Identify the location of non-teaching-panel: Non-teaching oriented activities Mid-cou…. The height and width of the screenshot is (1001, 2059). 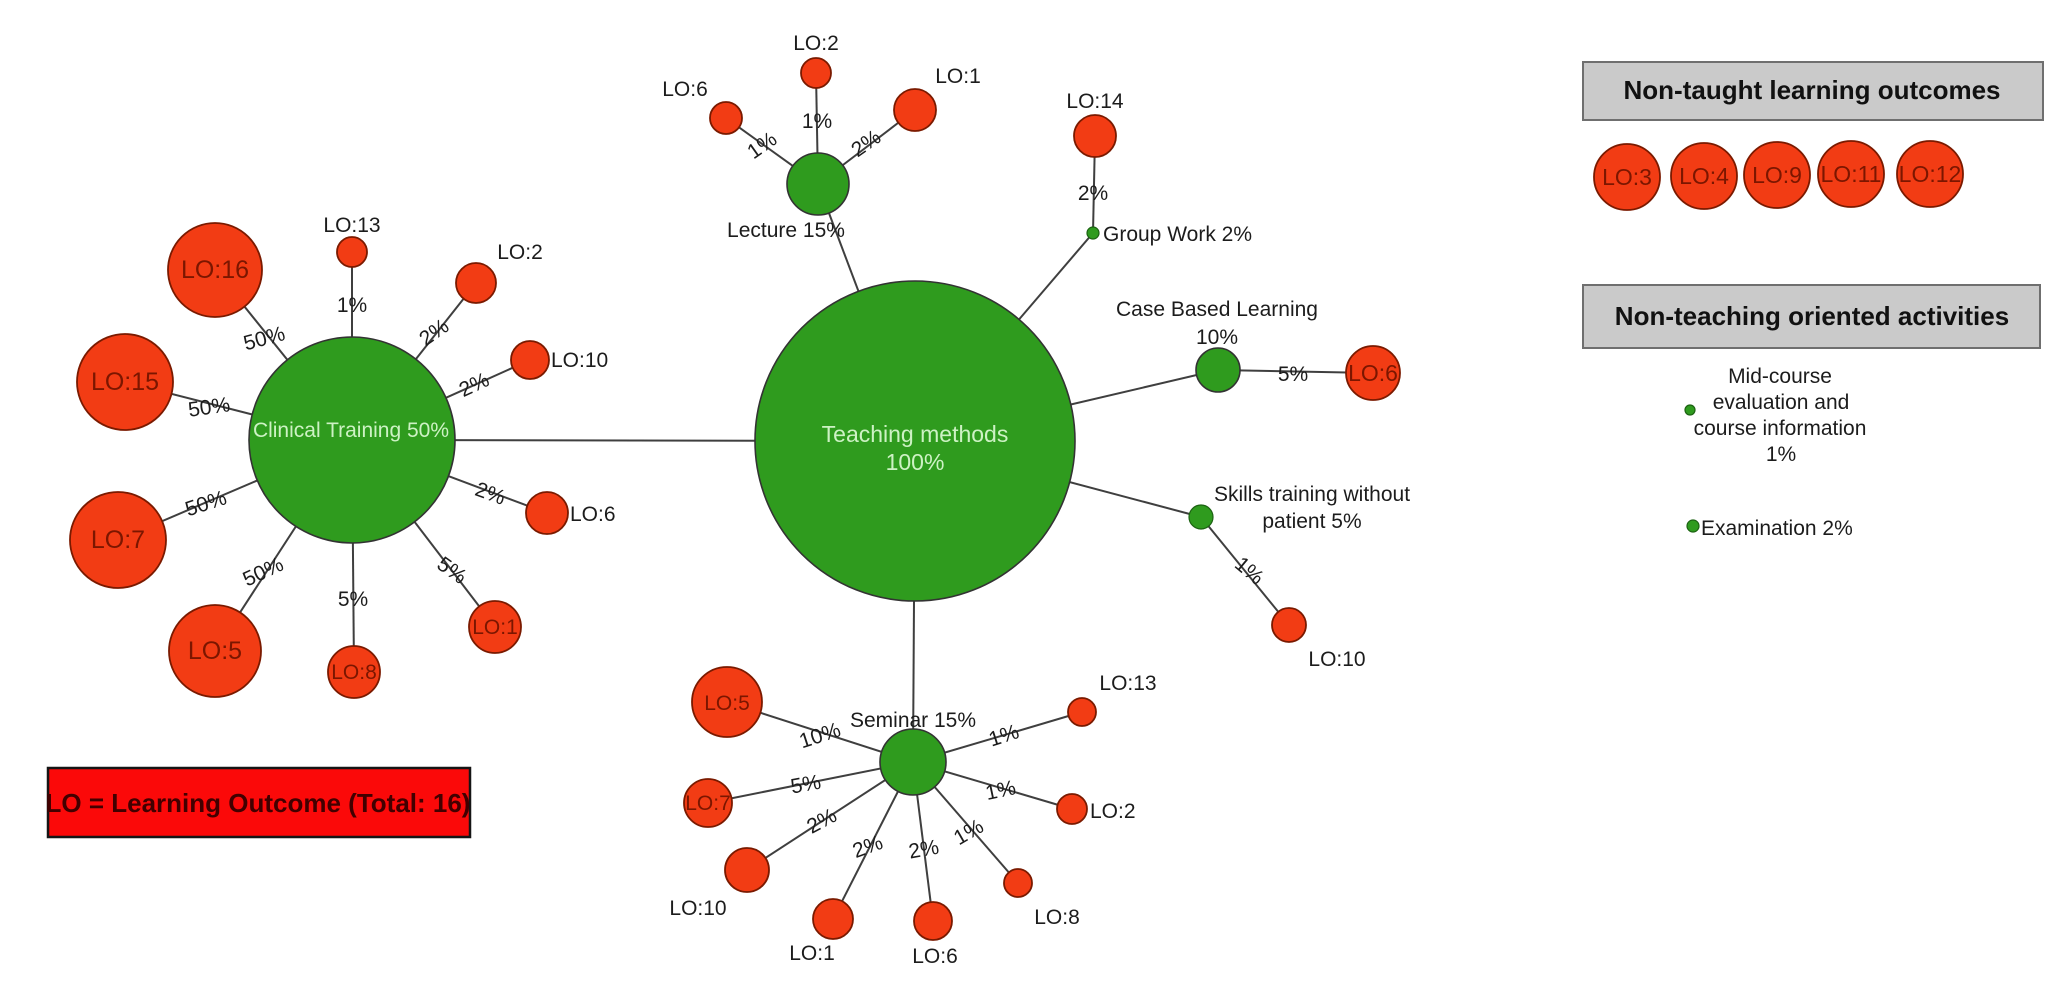
(1811, 412).